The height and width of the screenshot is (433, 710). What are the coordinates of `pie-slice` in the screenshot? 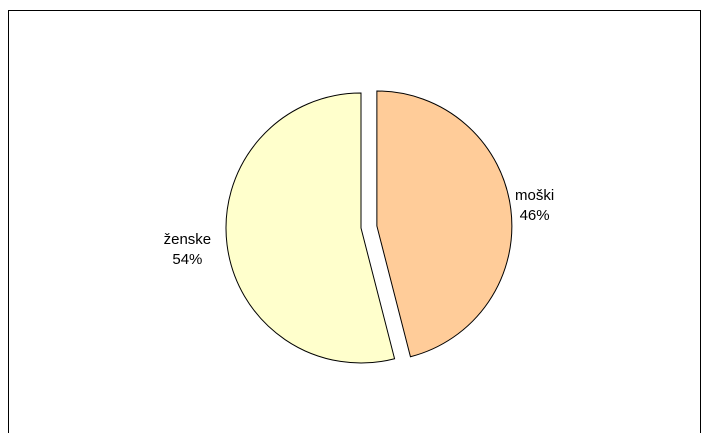 It's located at (444, 224).